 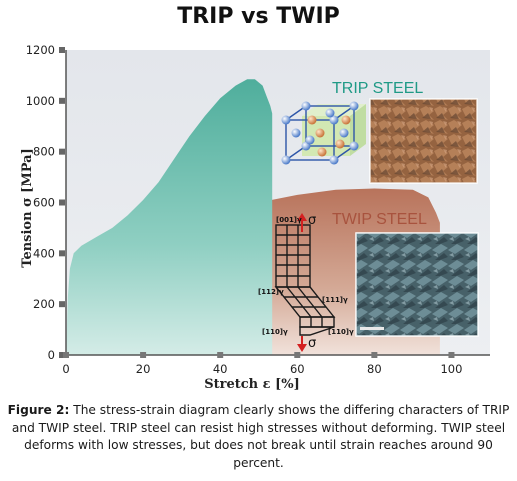 I want to click on trip-steel-label: TRIP STEEL, so click(x=377, y=88).